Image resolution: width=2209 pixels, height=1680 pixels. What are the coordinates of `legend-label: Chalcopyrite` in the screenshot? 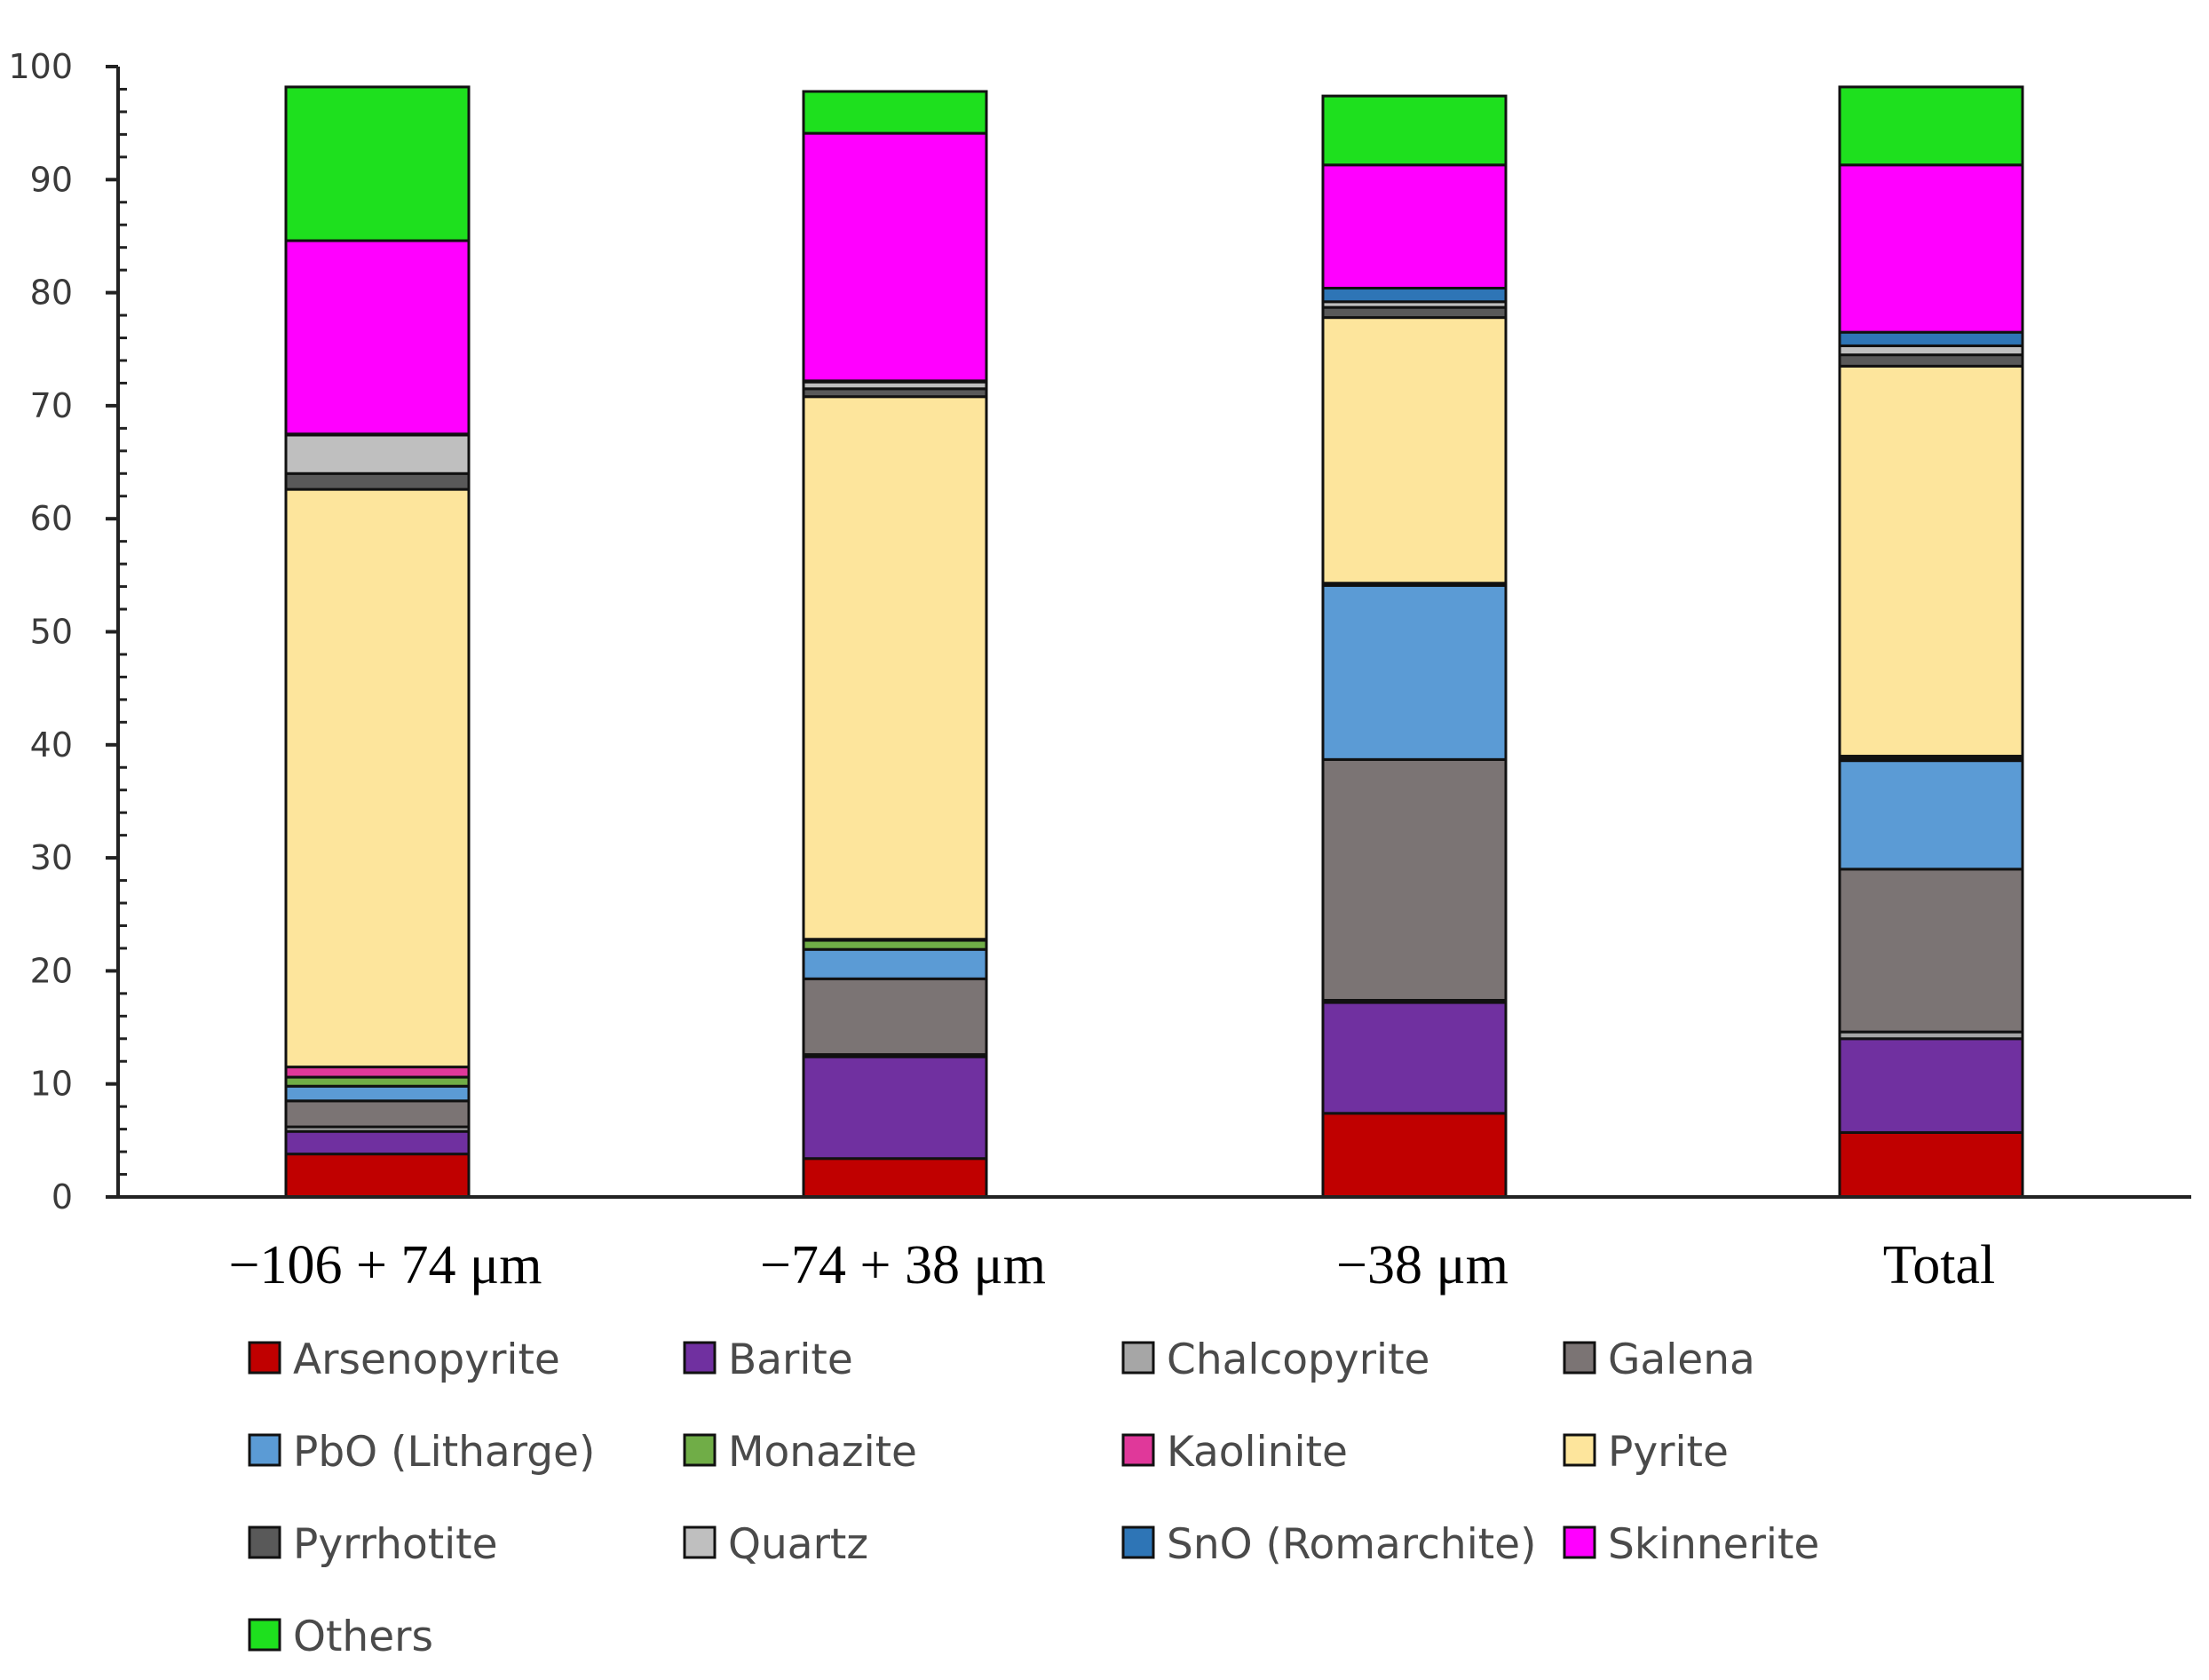 It's located at (1298, 1359).